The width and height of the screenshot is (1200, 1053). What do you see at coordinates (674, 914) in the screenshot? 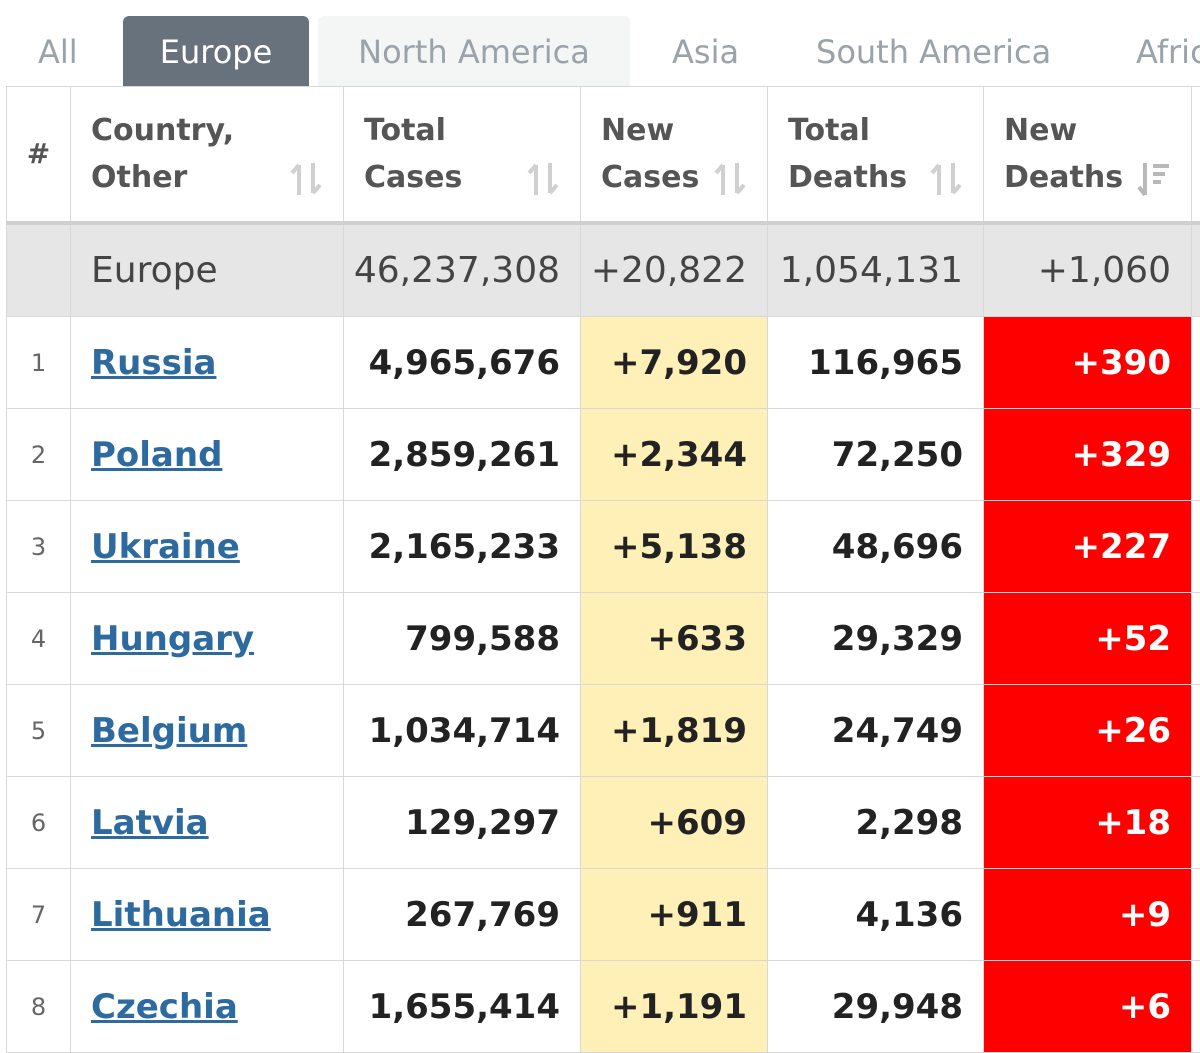
I see `new-cases-cell: +911` at bounding box center [674, 914].